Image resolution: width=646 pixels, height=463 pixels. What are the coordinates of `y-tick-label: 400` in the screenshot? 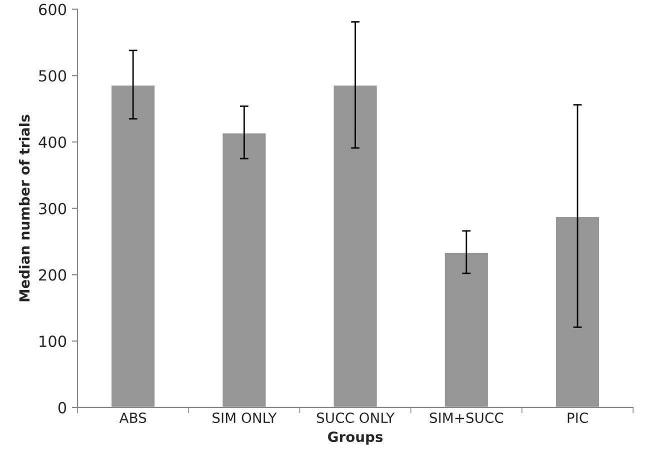 It's located at (52, 142).